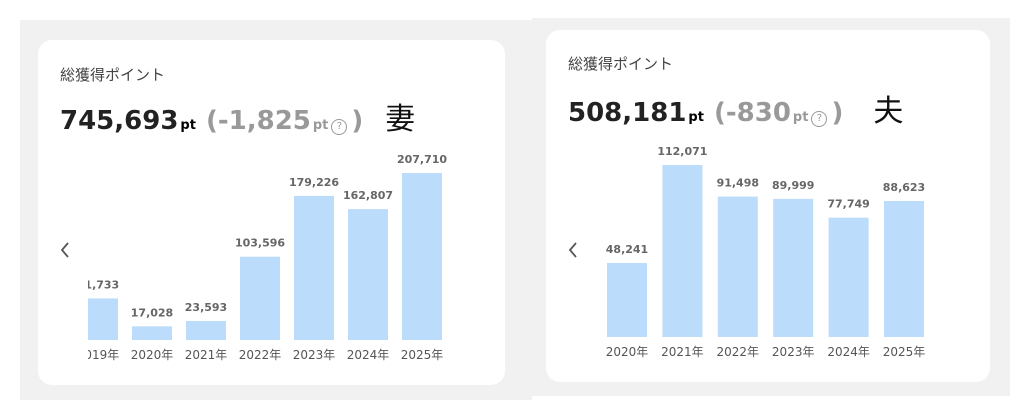  Describe the element at coordinates (98, 284) in the screenshot. I see `value-label: 51,733` at that location.